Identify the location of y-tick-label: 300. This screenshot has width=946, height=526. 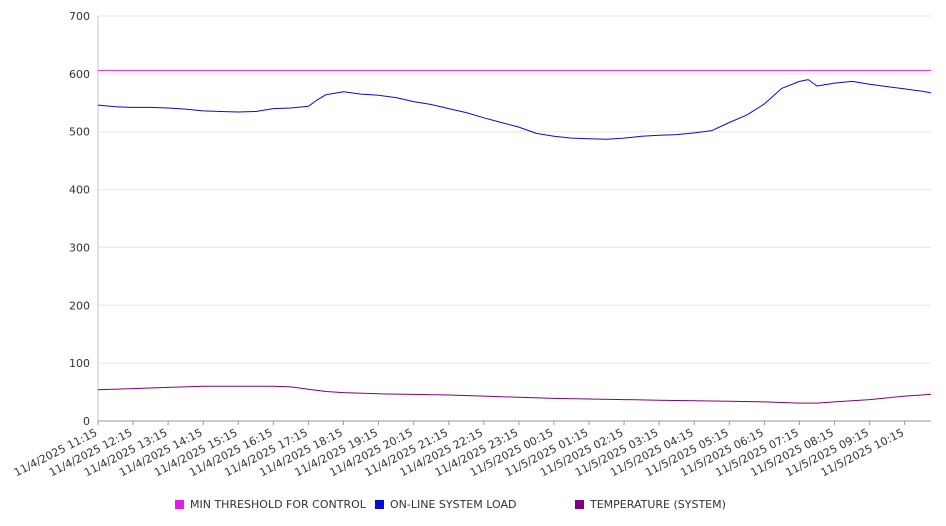
(79, 247).